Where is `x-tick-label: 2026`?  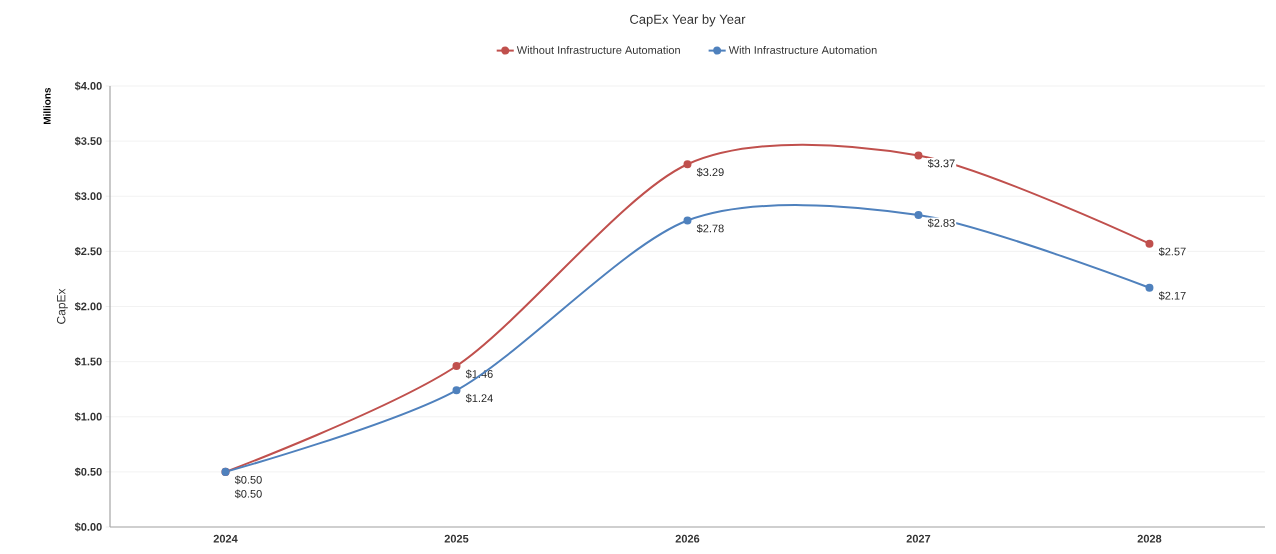 x-tick-label: 2026 is located at coordinates (687, 538).